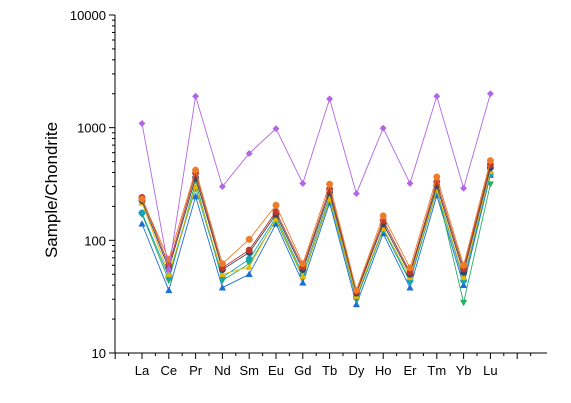  Describe the element at coordinates (329, 370) in the screenshot. I see `x-tick-label: Tb` at that location.